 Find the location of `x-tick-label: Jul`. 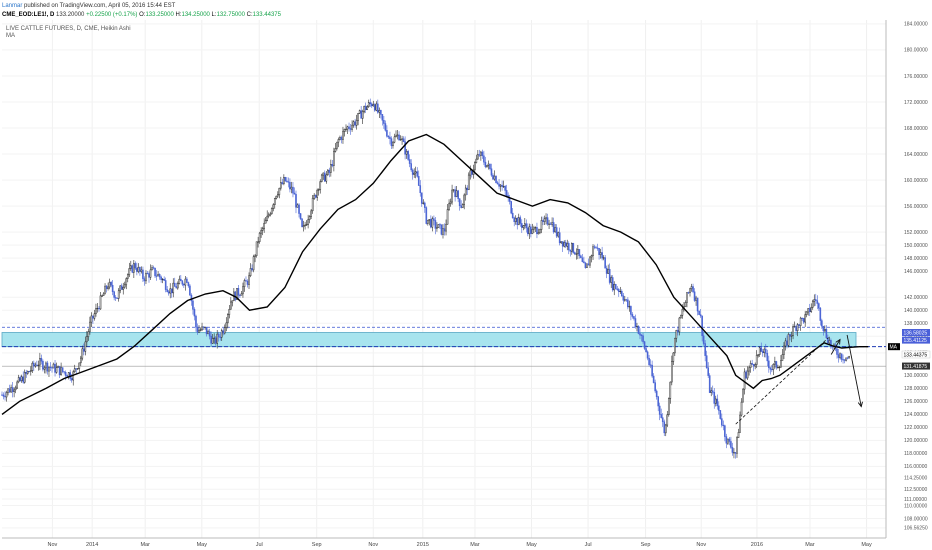

x-tick-label: Jul is located at coordinates (588, 545).